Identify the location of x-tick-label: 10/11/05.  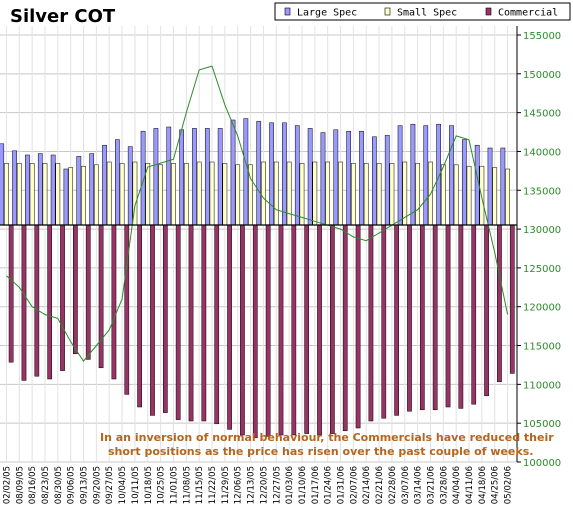
(136, 485).